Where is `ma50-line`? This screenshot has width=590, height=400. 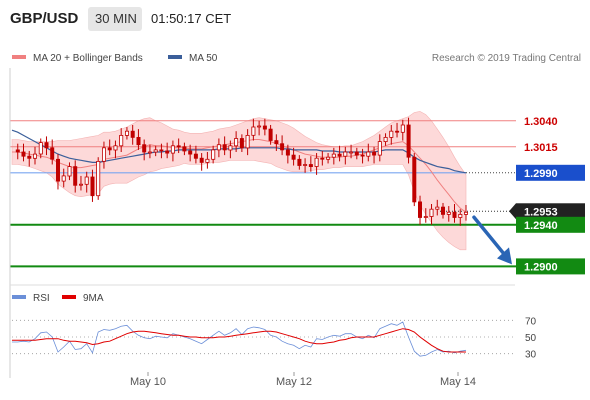
ma50-line is located at coordinates (239, 151).